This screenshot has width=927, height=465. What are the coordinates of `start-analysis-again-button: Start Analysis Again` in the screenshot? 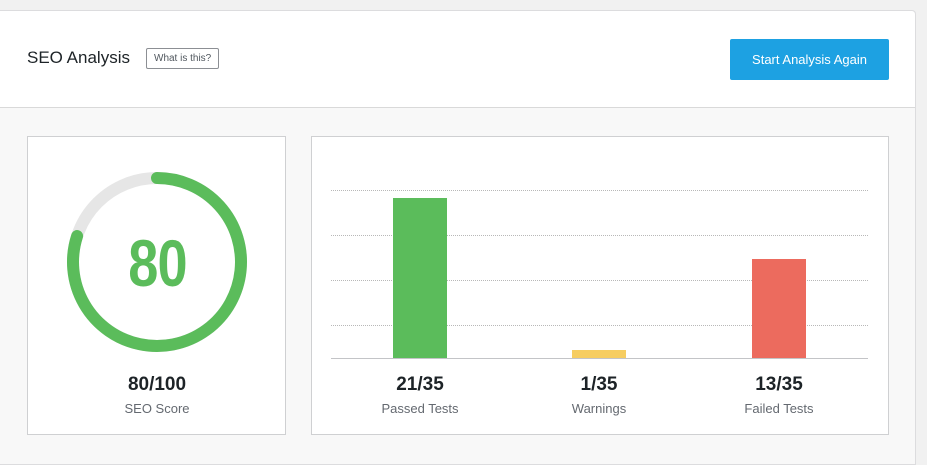 It's located at (809, 59).